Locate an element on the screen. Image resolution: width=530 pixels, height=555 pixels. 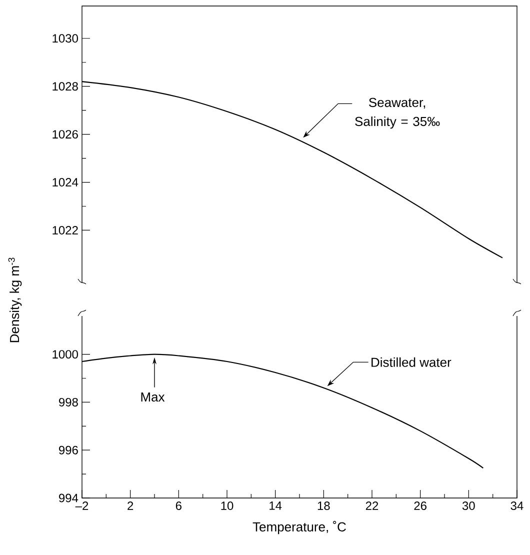
x-tick-label: 6 is located at coordinates (179, 506).